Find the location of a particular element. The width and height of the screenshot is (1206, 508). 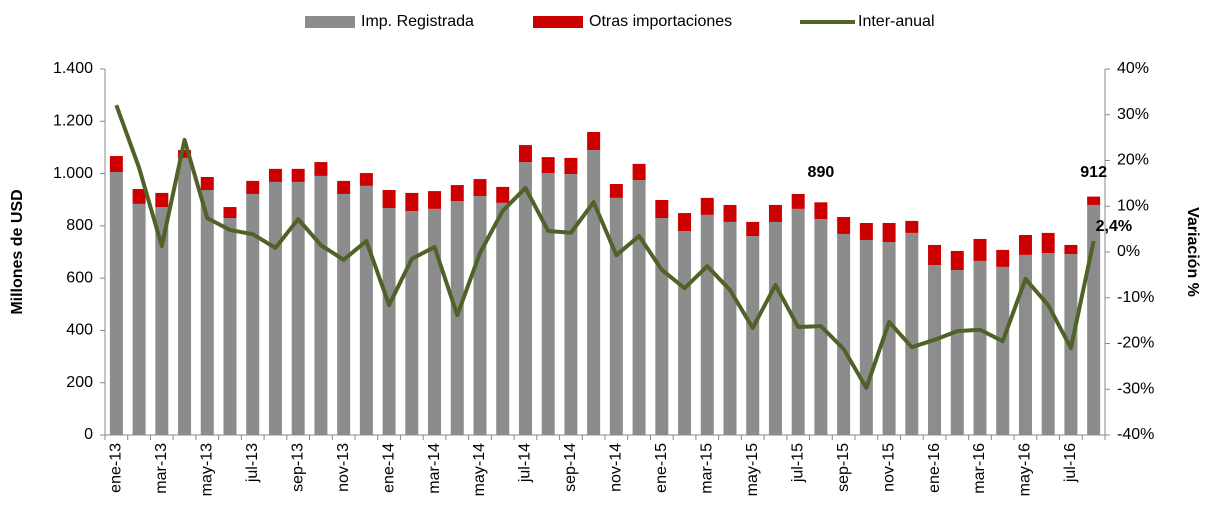

y-tick-label: 1.200 is located at coordinates (73, 121).